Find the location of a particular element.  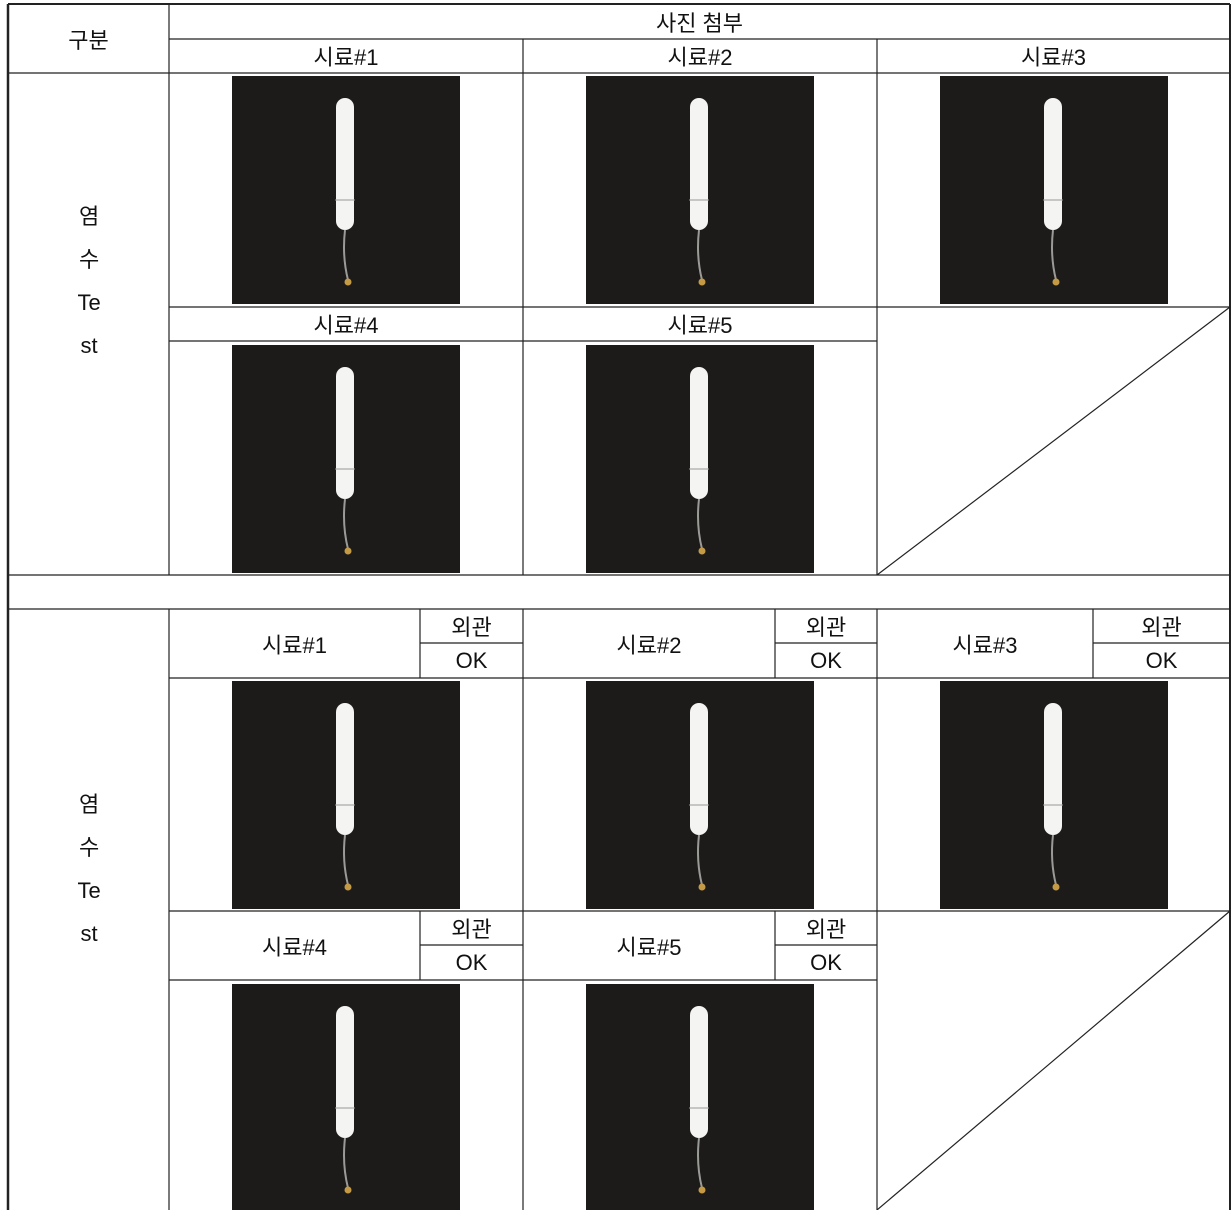

header-photos: 사진 첨부 is located at coordinates (699, 23).